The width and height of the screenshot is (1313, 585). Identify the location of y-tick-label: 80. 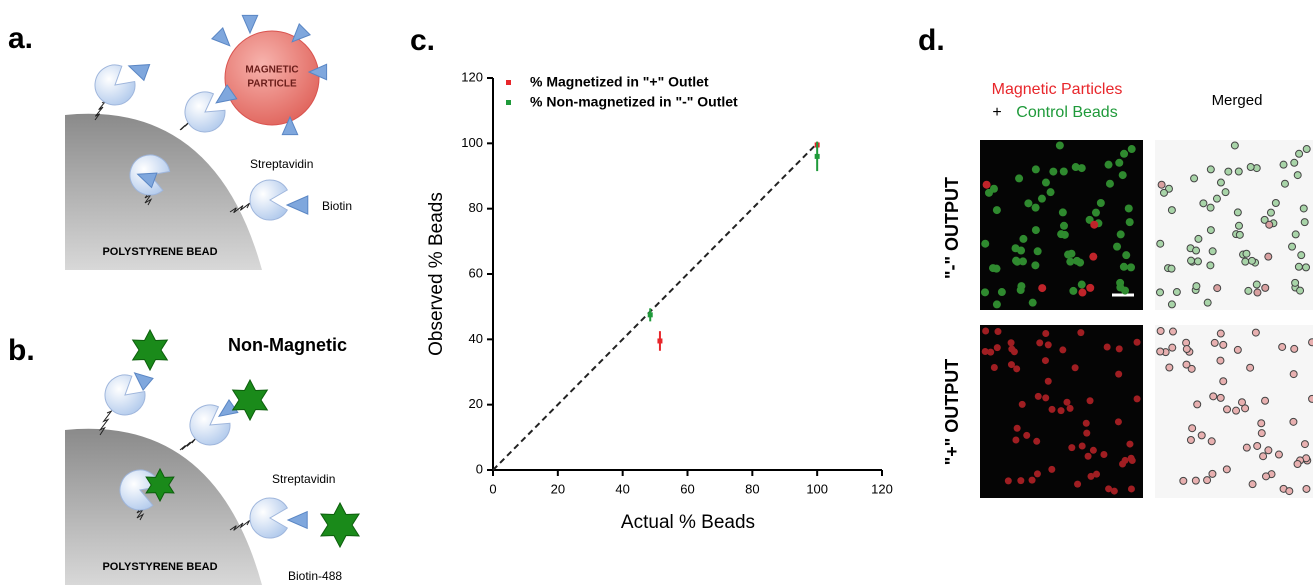
(476, 207).